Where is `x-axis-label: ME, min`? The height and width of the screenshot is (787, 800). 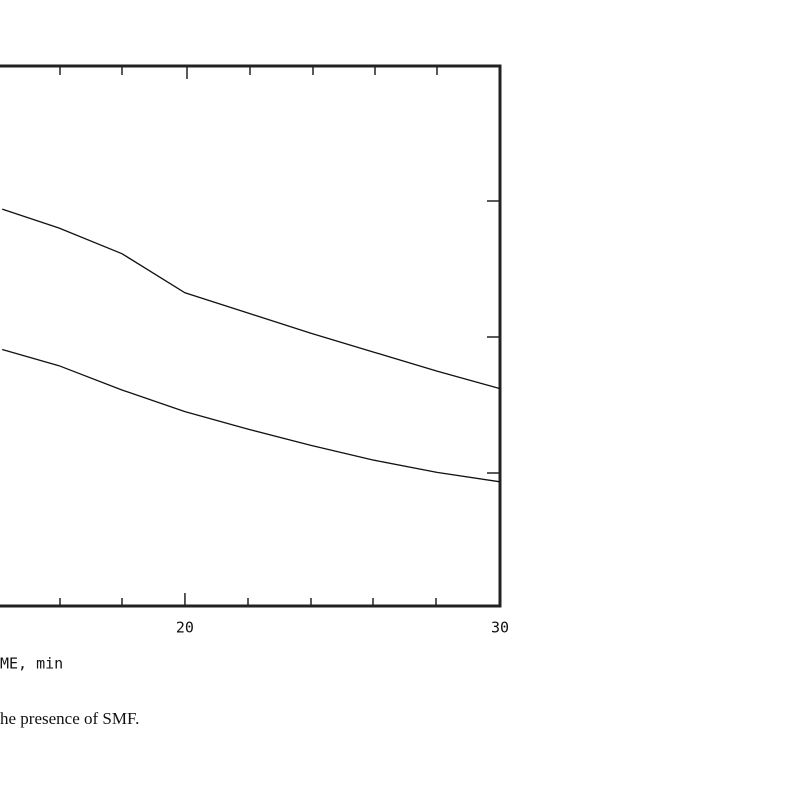 x-axis-label: ME, min is located at coordinates (31, 664).